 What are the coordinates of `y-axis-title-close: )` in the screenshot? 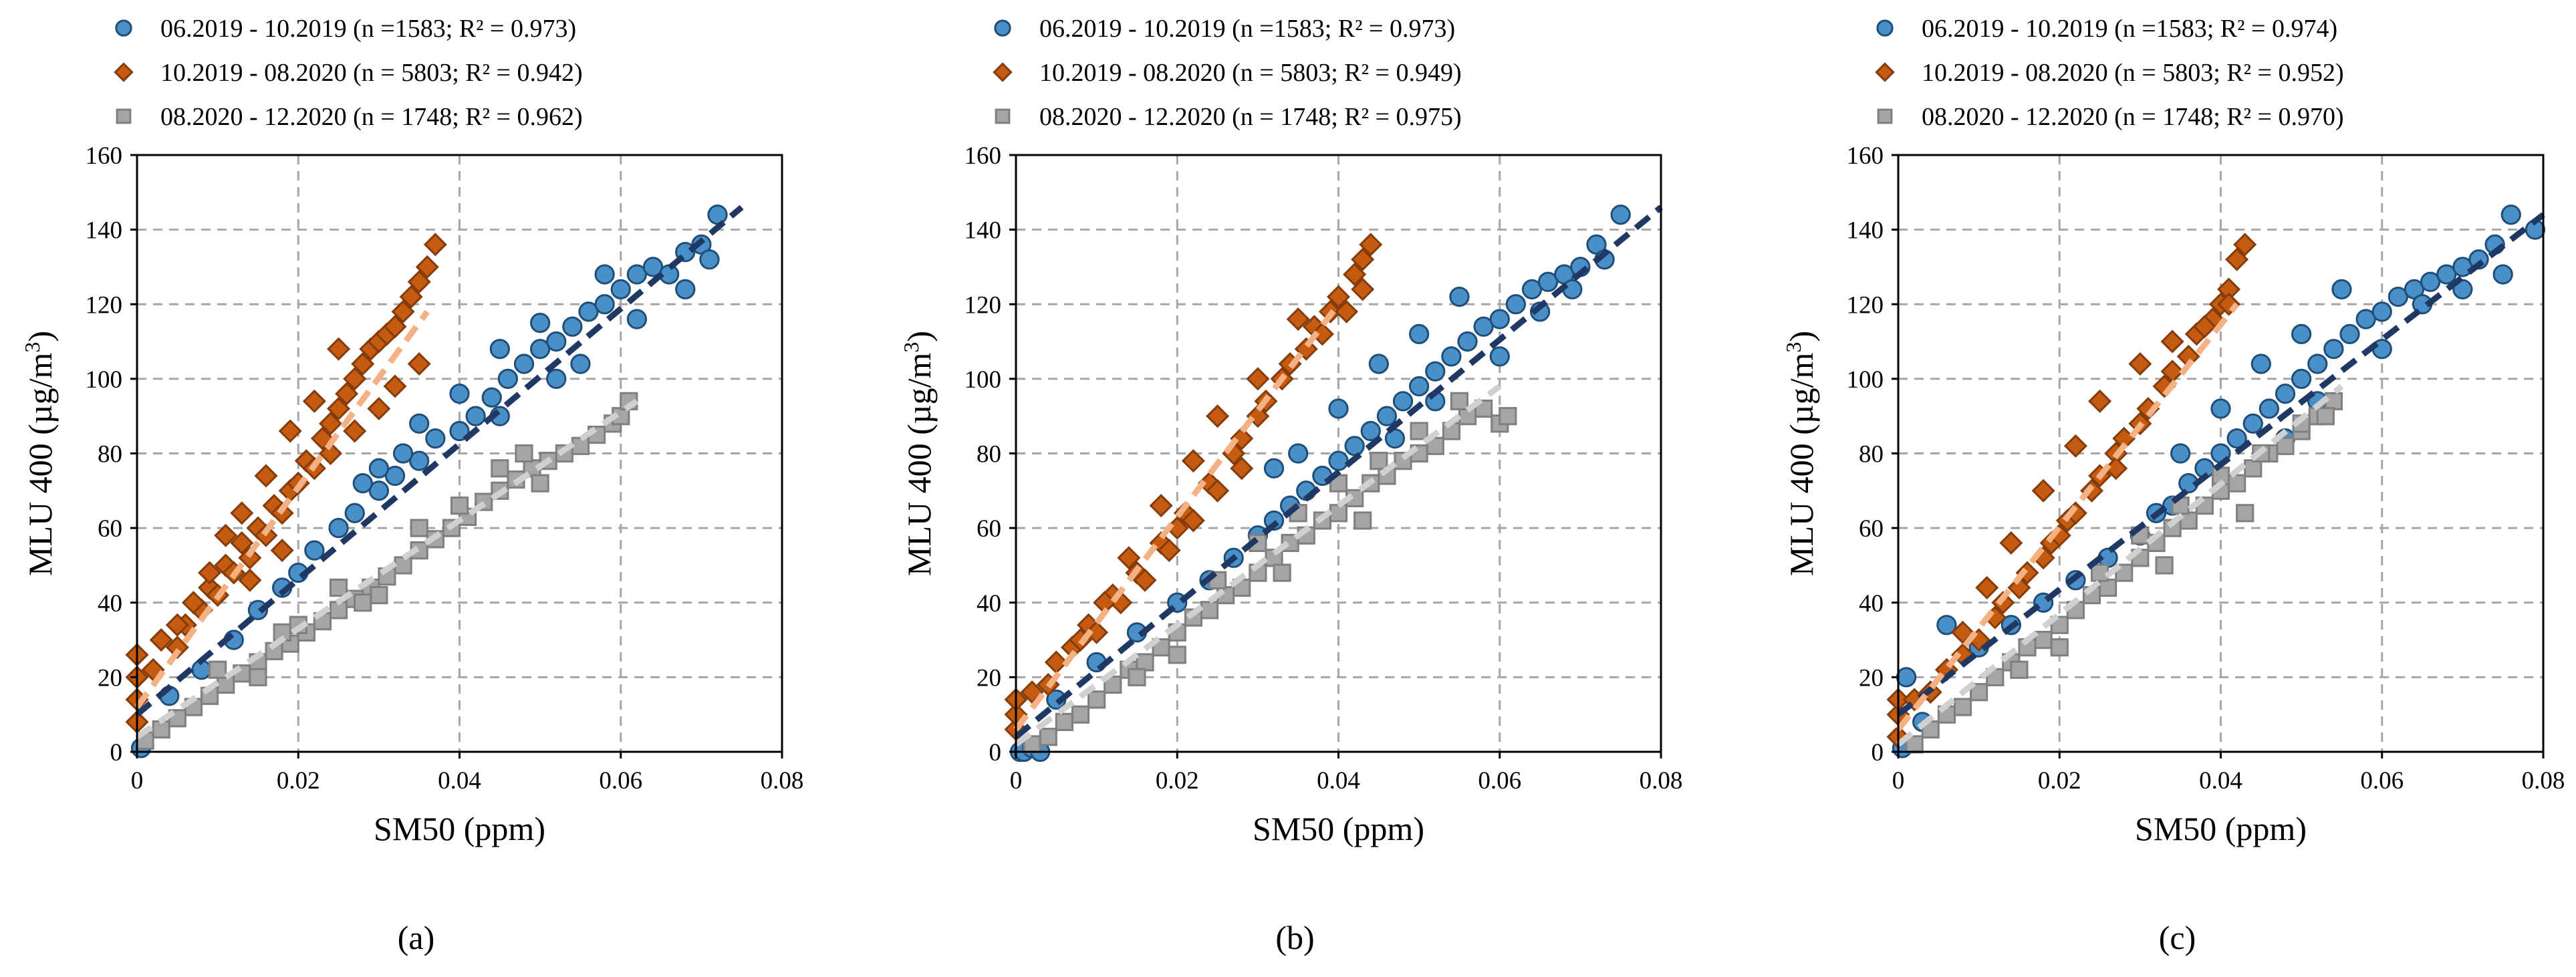 It's located at (919, 336).